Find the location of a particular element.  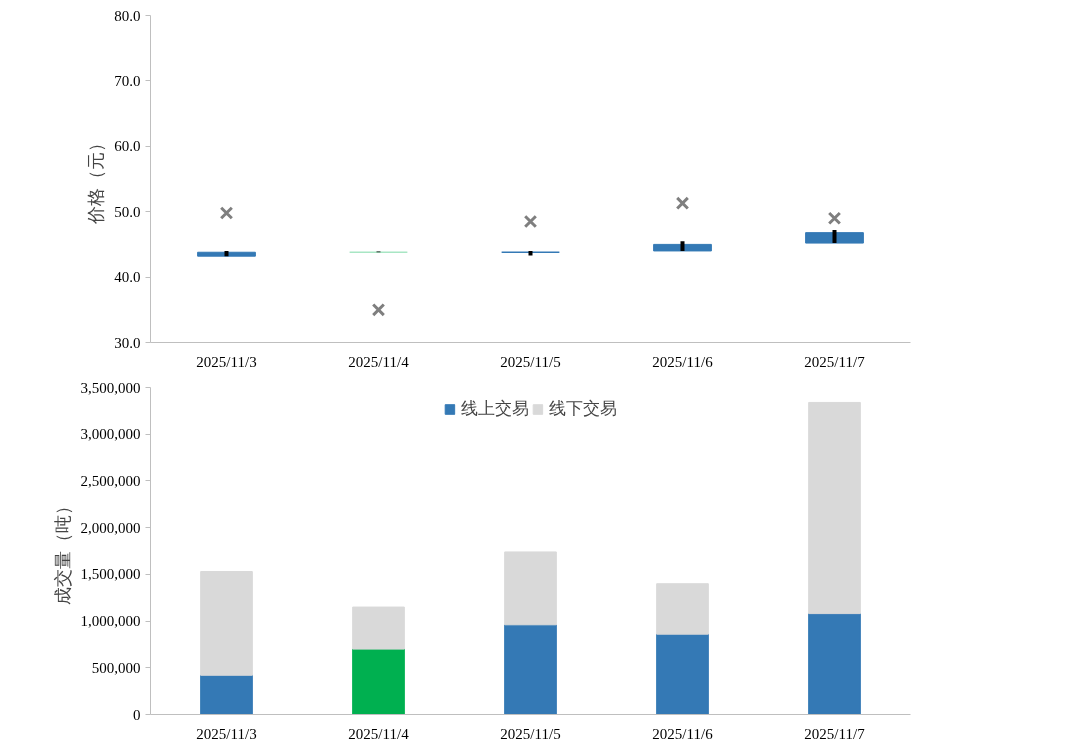

y-tick-label: 2,500,000 is located at coordinates (110, 480).